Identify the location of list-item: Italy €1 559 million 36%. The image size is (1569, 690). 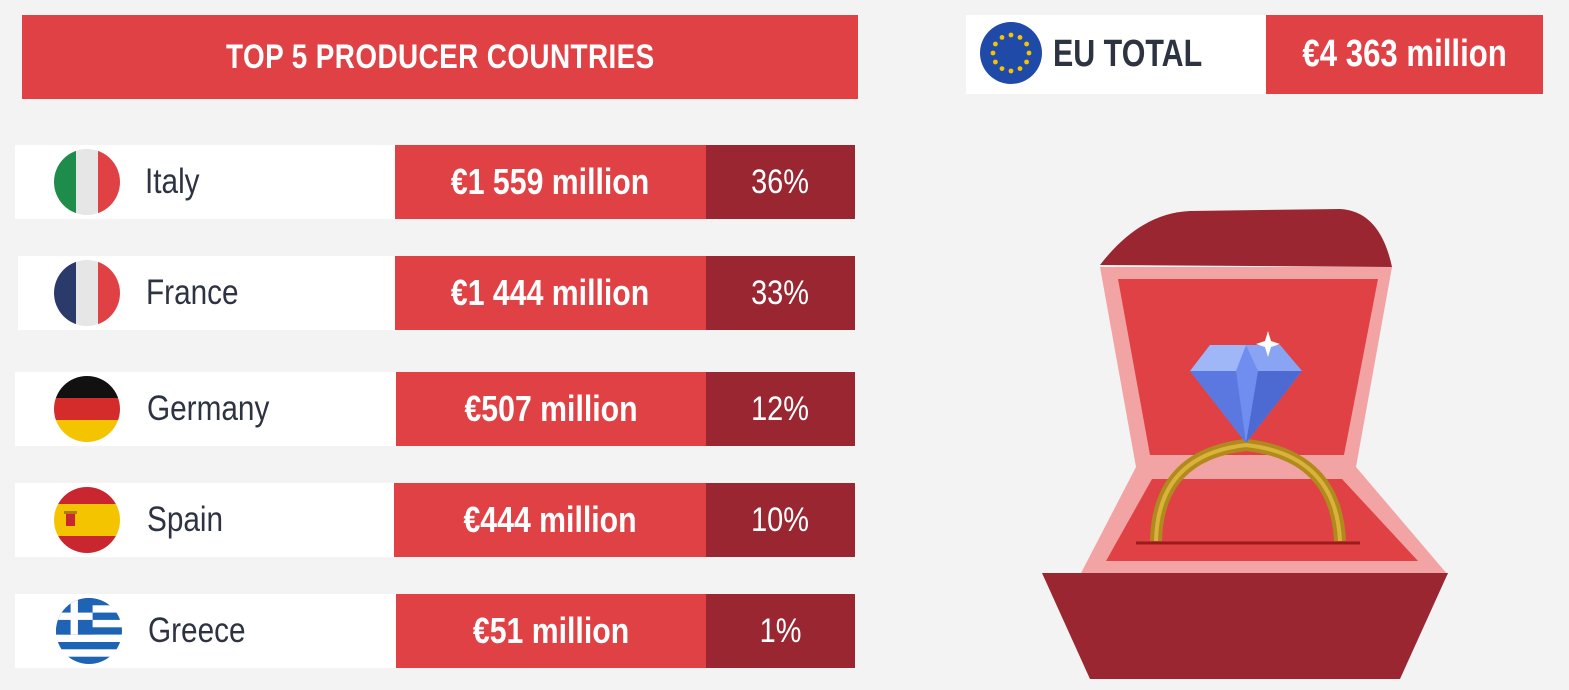
(435, 182).